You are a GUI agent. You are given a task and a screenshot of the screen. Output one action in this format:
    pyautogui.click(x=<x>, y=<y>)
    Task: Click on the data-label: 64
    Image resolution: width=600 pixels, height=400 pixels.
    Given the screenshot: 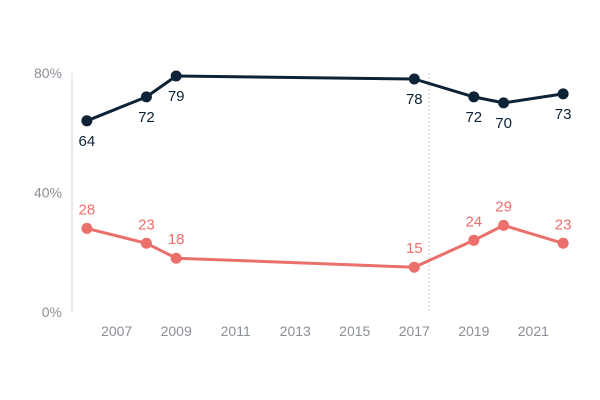 What is the action you would take?
    pyautogui.click(x=87, y=141)
    